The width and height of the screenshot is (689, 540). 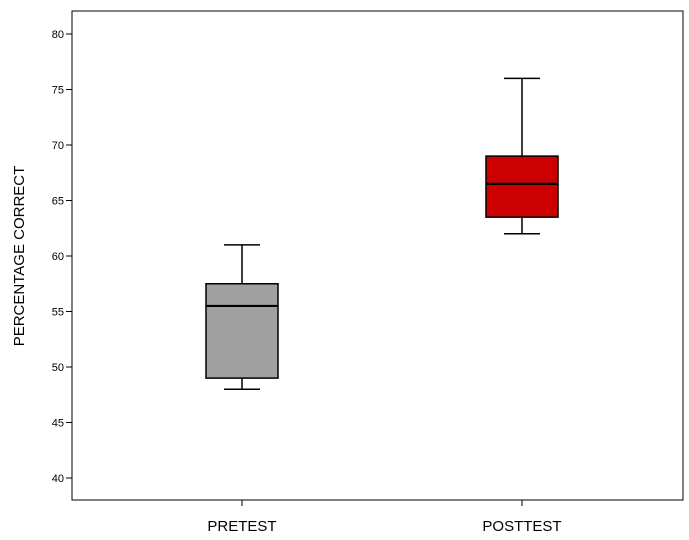 What do you see at coordinates (19, 256) in the screenshot?
I see `y-axis-title: PERCENTAGE CORRECT` at bounding box center [19, 256].